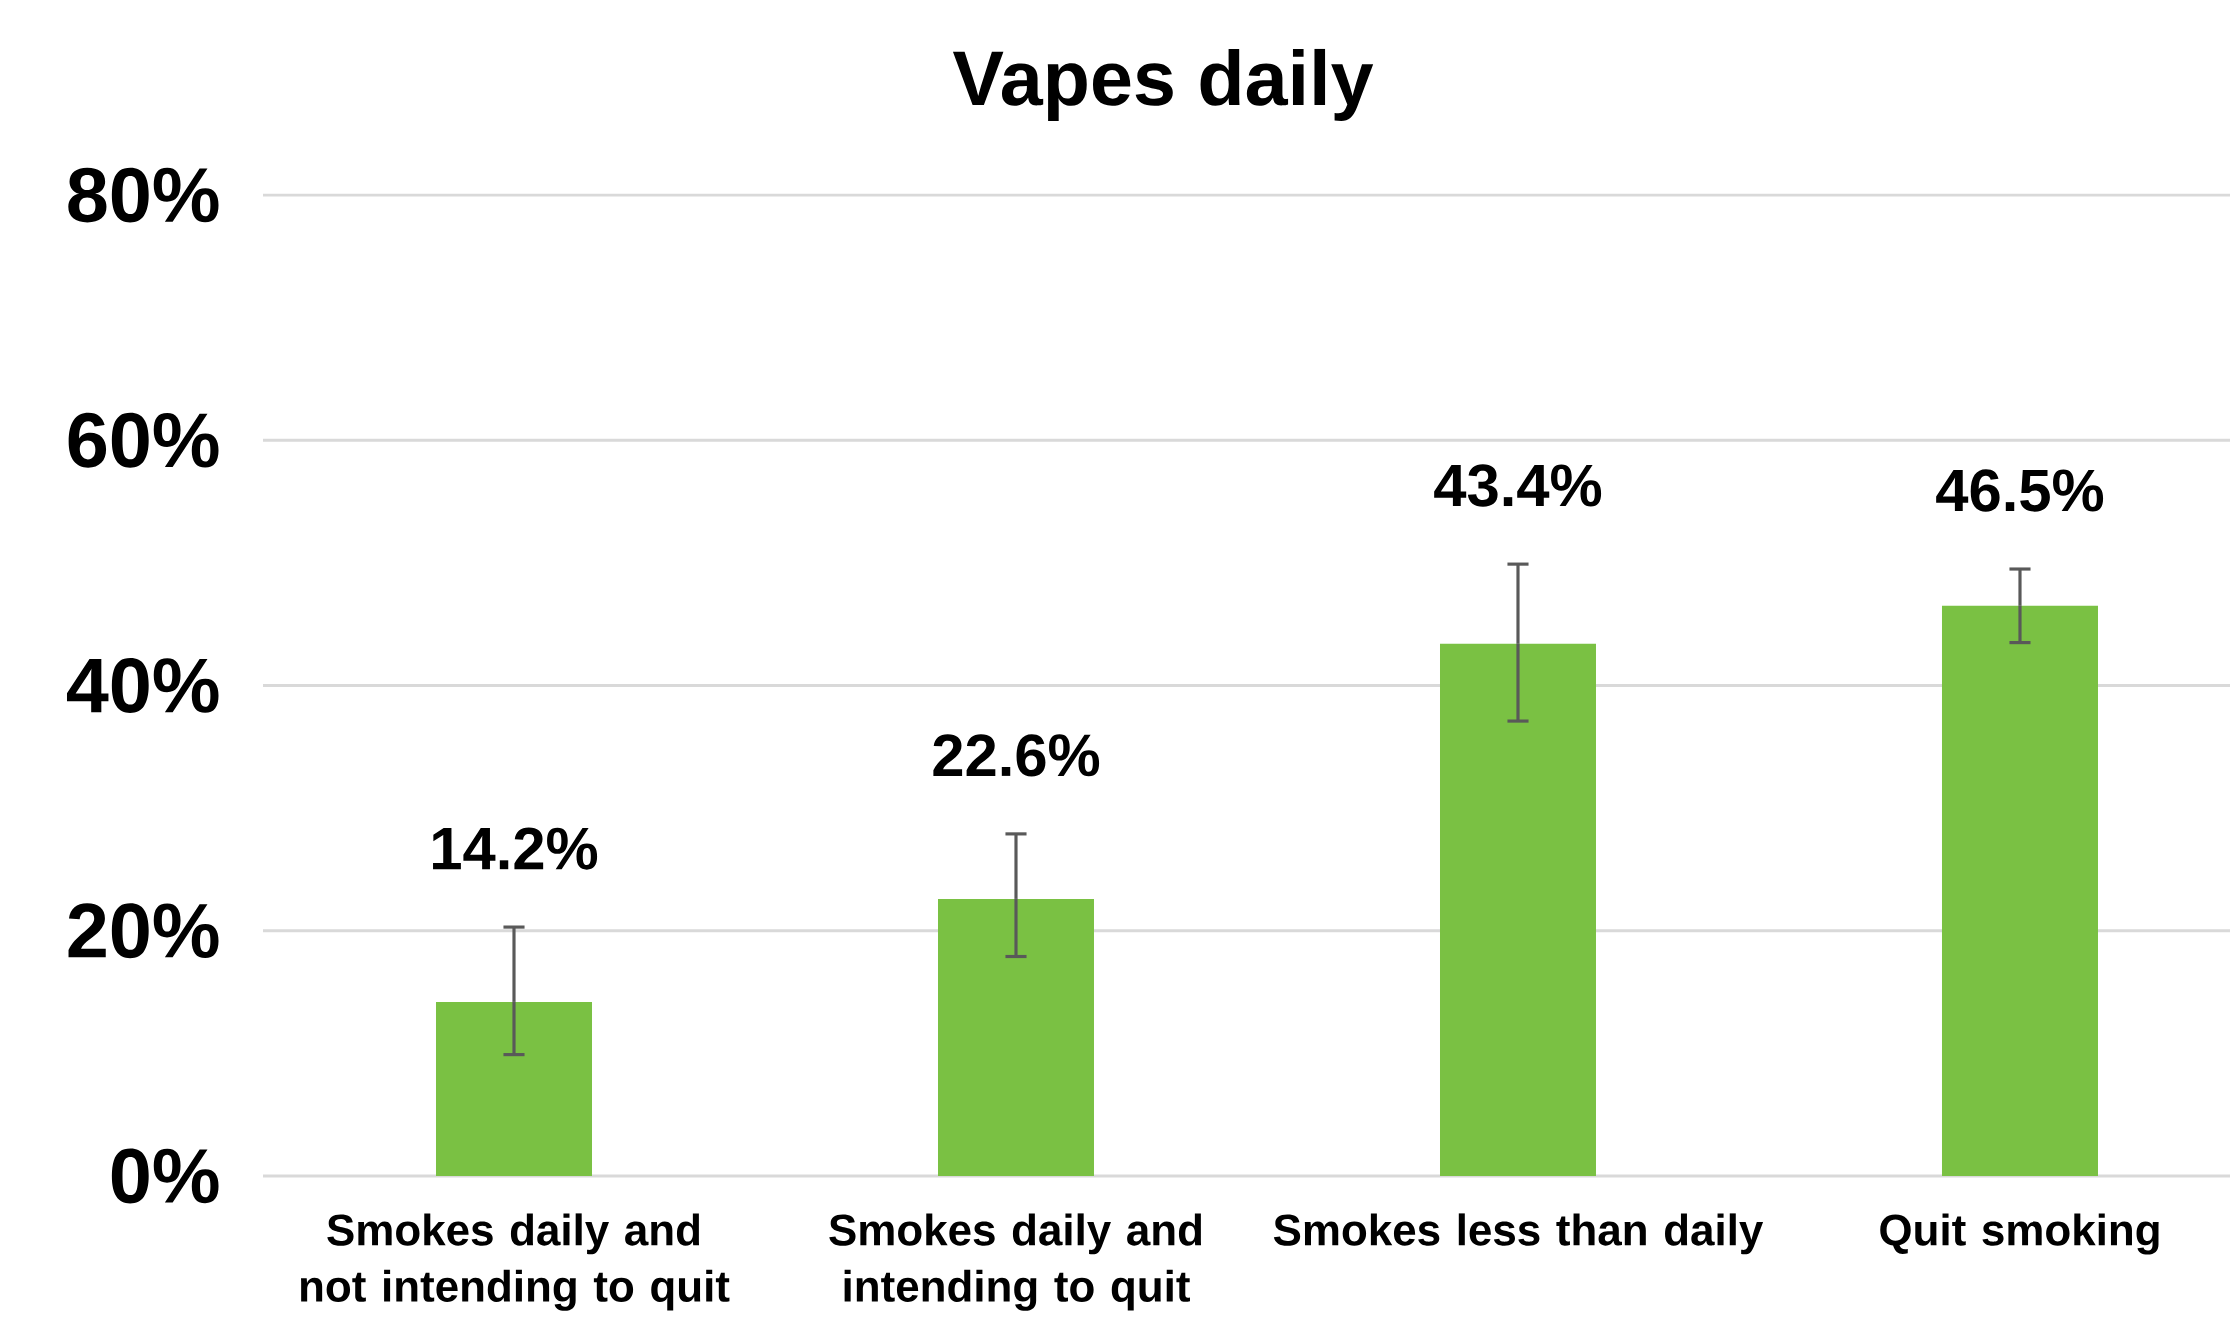  What do you see at coordinates (1518, 485) in the screenshot?
I see `data-label: 43.4%` at bounding box center [1518, 485].